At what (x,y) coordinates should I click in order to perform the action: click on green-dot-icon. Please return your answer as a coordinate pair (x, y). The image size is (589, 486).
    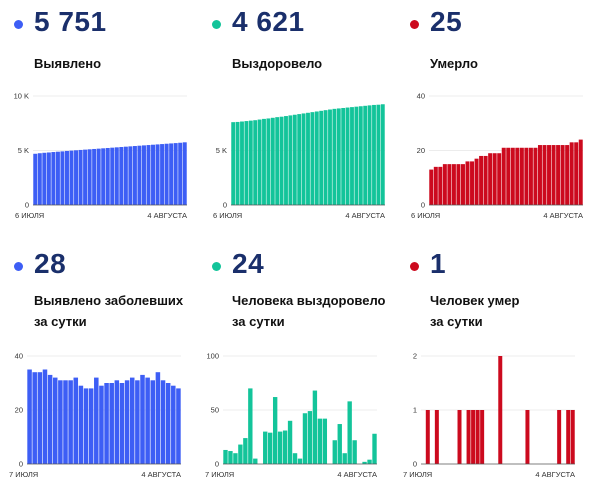
    Looking at the image, I should click on (216, 266).